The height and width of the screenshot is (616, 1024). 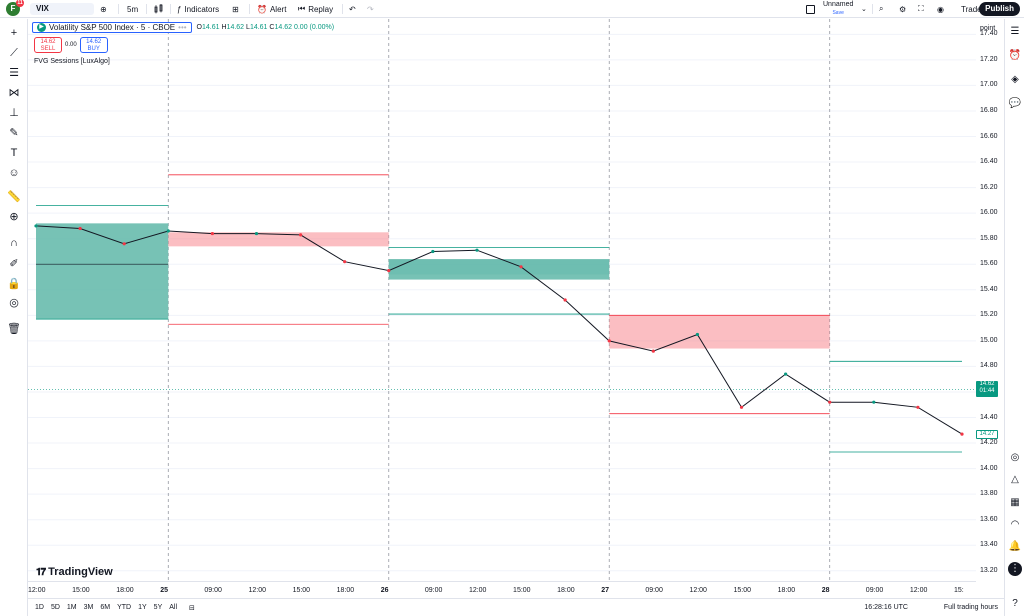 What do you see at coordinates (1015, 103) in the screenshot?
I see `chat-icon: 💬` at bounding box center [1015, 103].